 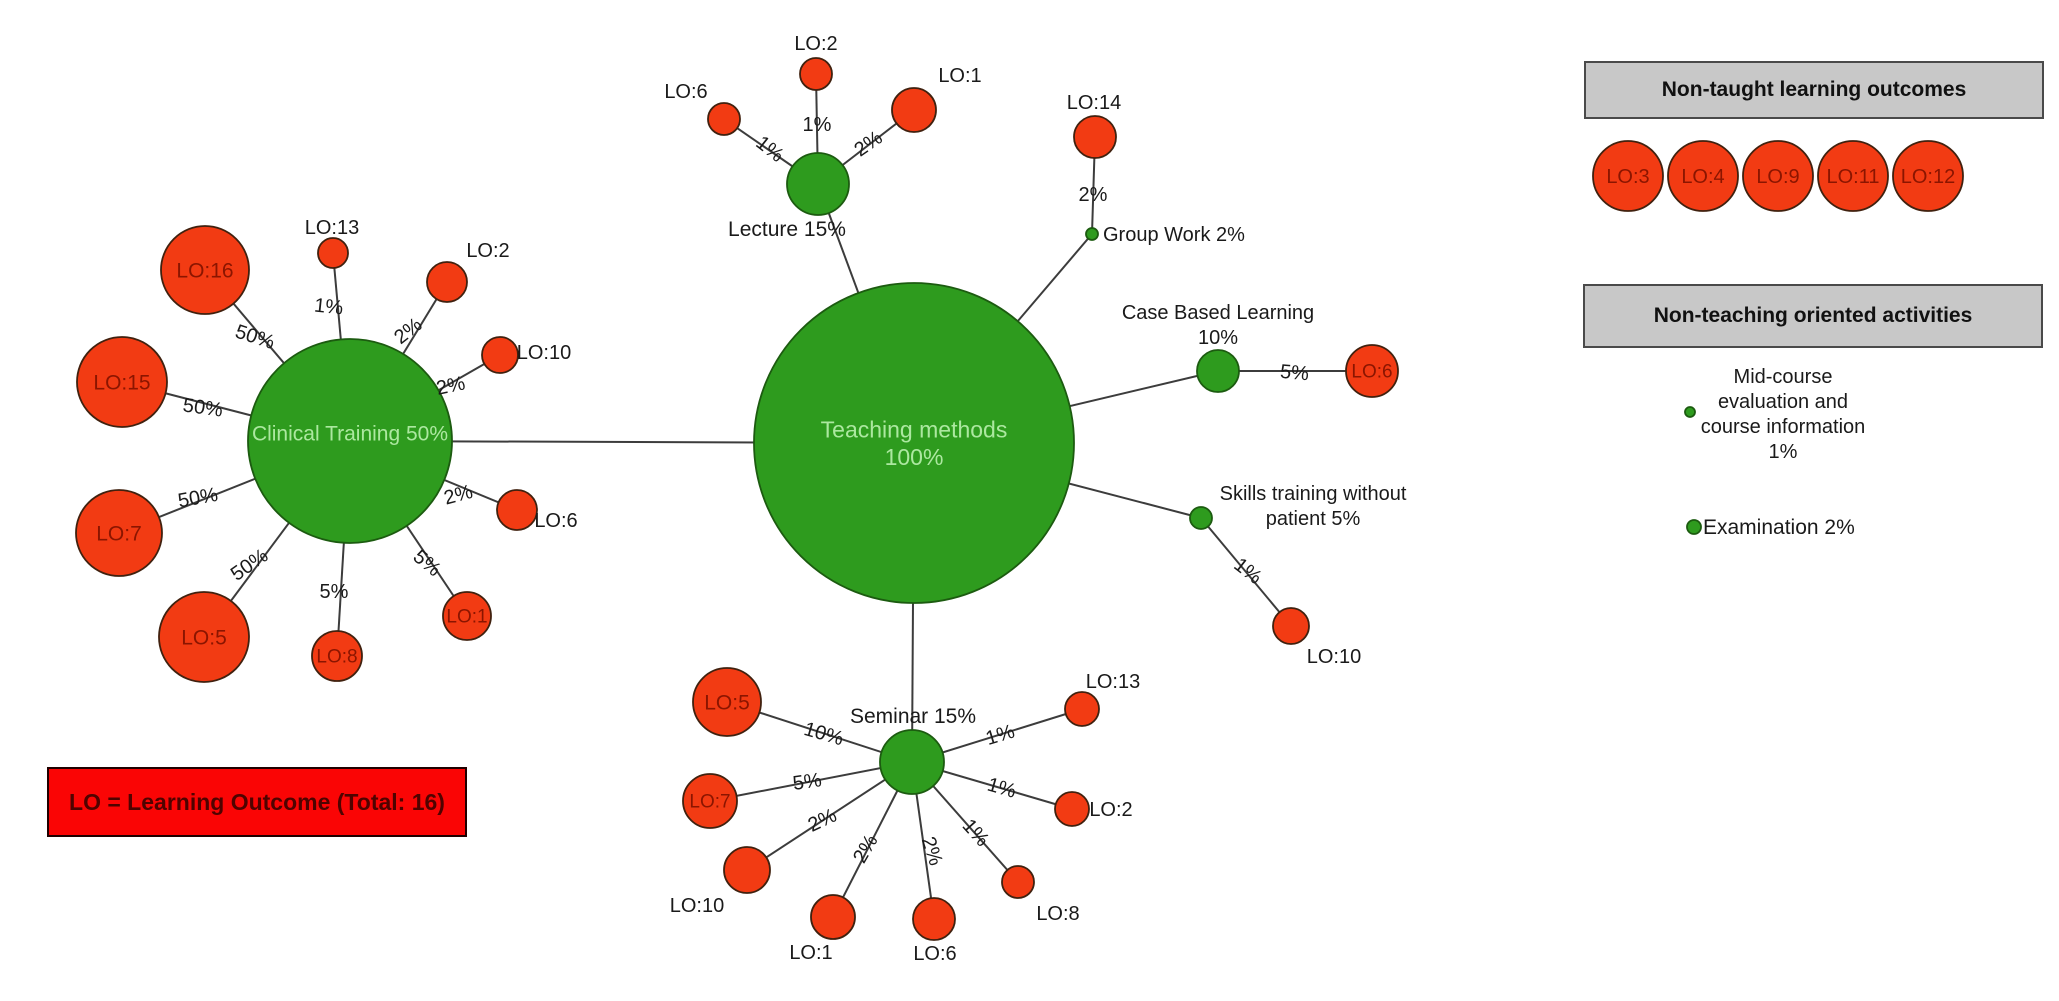 What do you see at coordinates (1694, 527) in the screenshot?
I see `node-act_exam` at bounding box center [1694, 527].